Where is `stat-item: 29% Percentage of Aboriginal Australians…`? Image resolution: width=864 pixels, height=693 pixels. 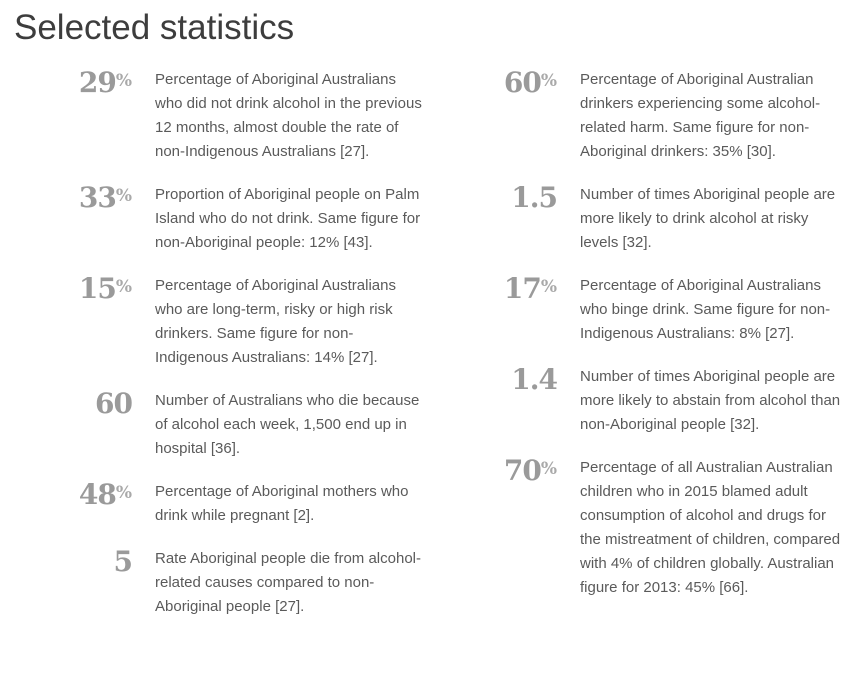
stat-item: 29% Percentage of Aboriginal Australians… is located at coordinates (226, 116).